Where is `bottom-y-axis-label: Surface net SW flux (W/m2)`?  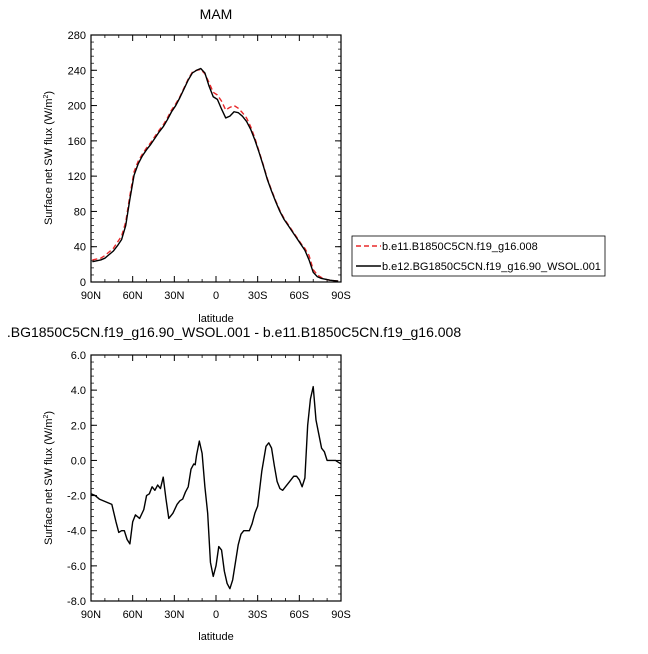
bottom-y-axis-label: Surface net SW flux (W/m2) is located at coordinates (49, 478).